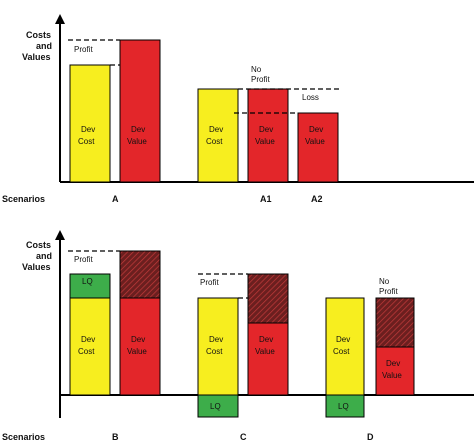  I want to click on dev-value-label-a1-1: Dev, so click(266, 129).